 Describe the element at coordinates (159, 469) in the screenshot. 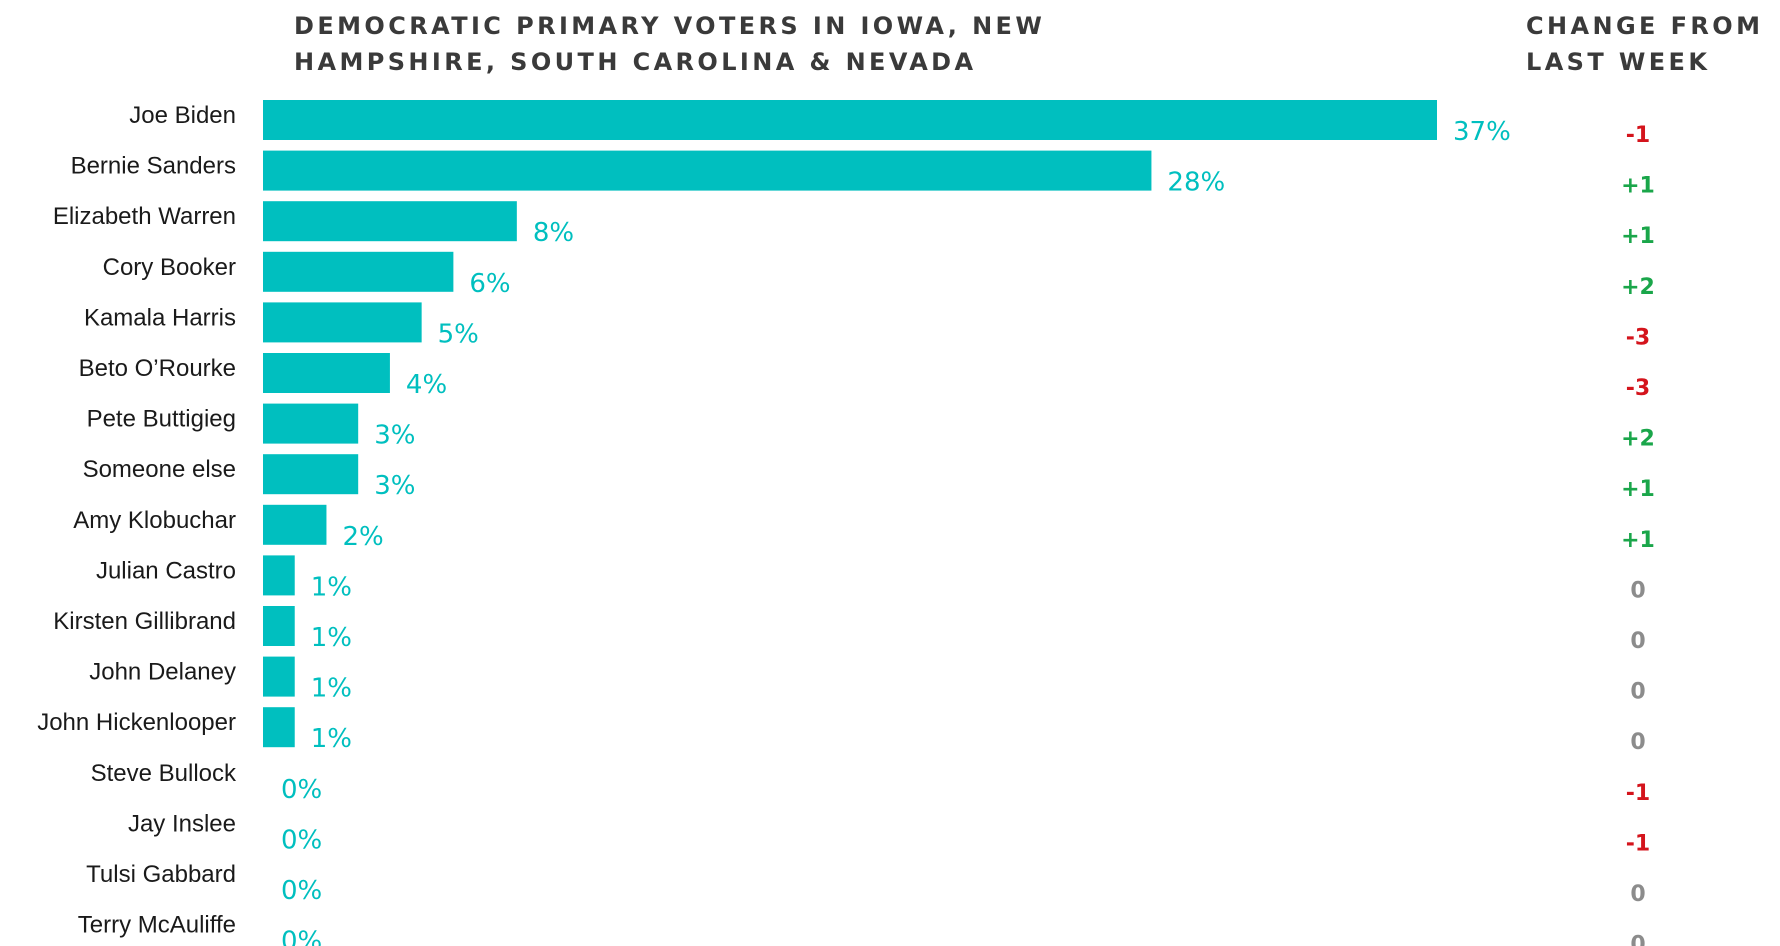

I see `category-label: Someone else` at that location.